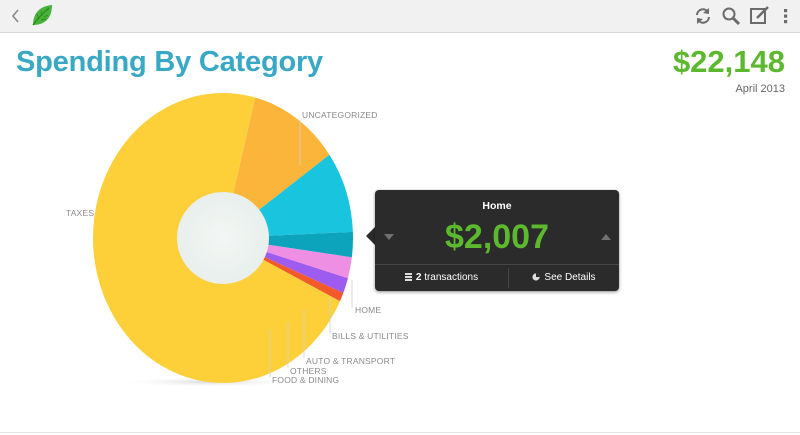  Describe the element at coordinates (451, 277) in the screenshot. I see `transactions-label: transactions` at that location.